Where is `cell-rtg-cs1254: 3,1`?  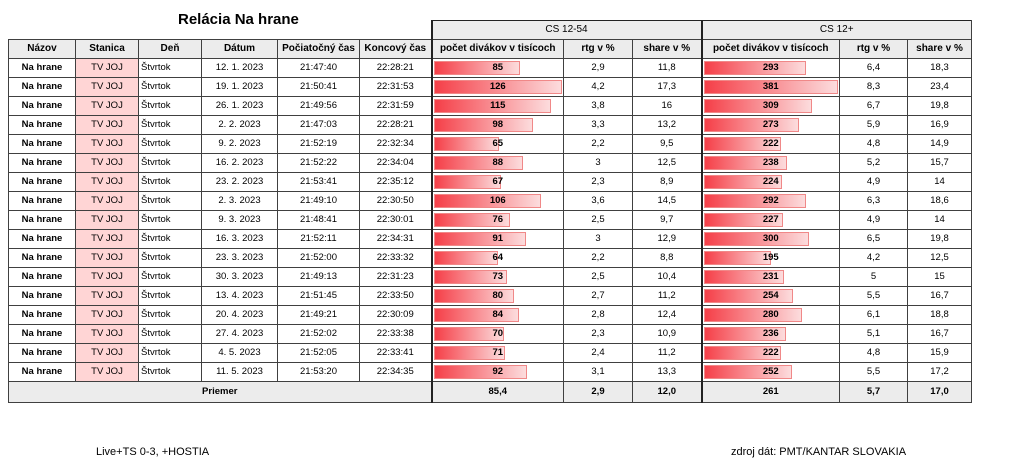
cell-rtg-cs1254: 3,1 is located at coordinates (598, 371).